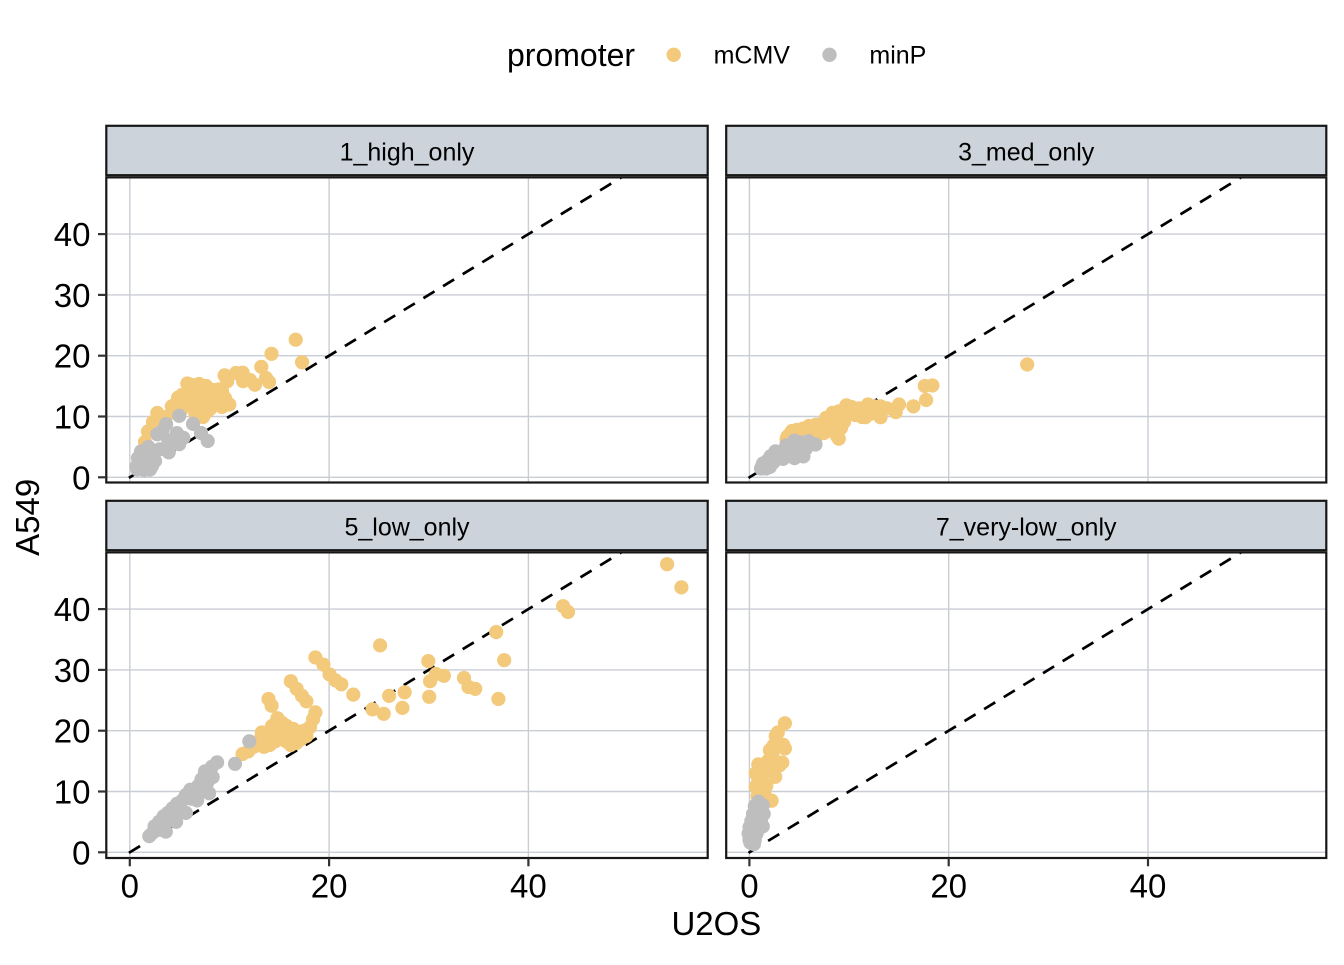 The image size is (1344, 965). I want to click on svg-text: A549, so click(27, 517).